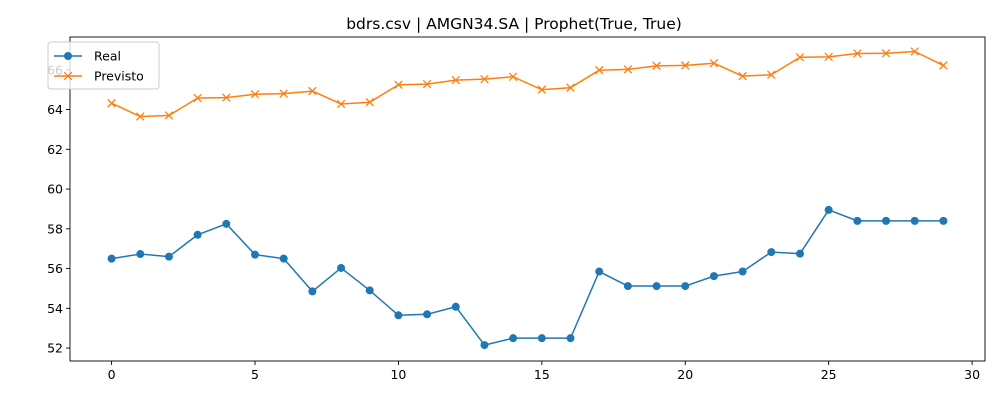  I want to click on x-tick-label: 20, so click(685, 374).